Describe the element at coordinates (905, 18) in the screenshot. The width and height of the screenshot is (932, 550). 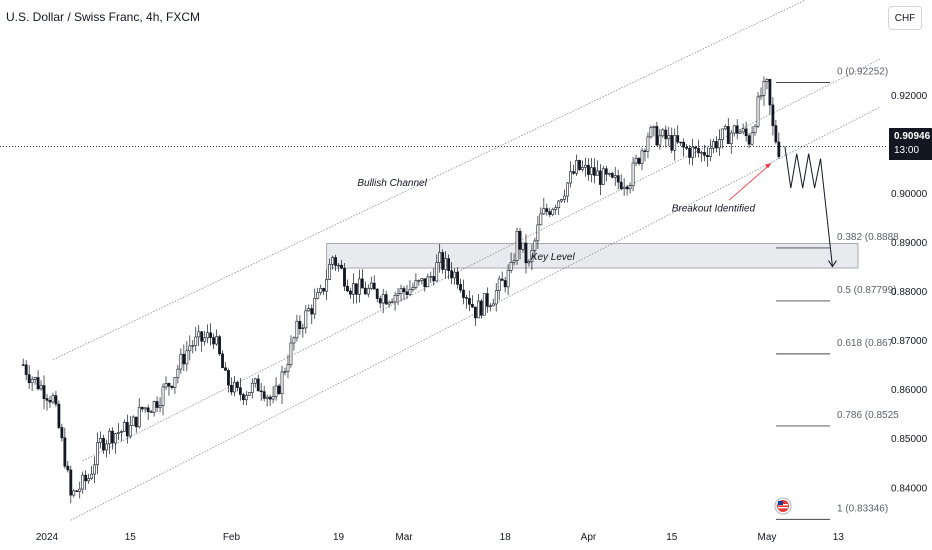
I see `currency-button: CHF` at that location.